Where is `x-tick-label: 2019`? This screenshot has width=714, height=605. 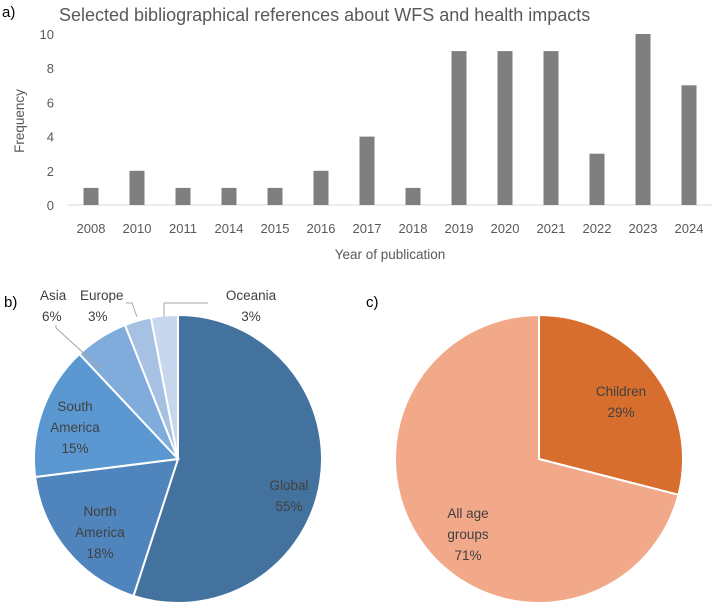 x-tick-label: 2019 is located at coordinates (459, 228).